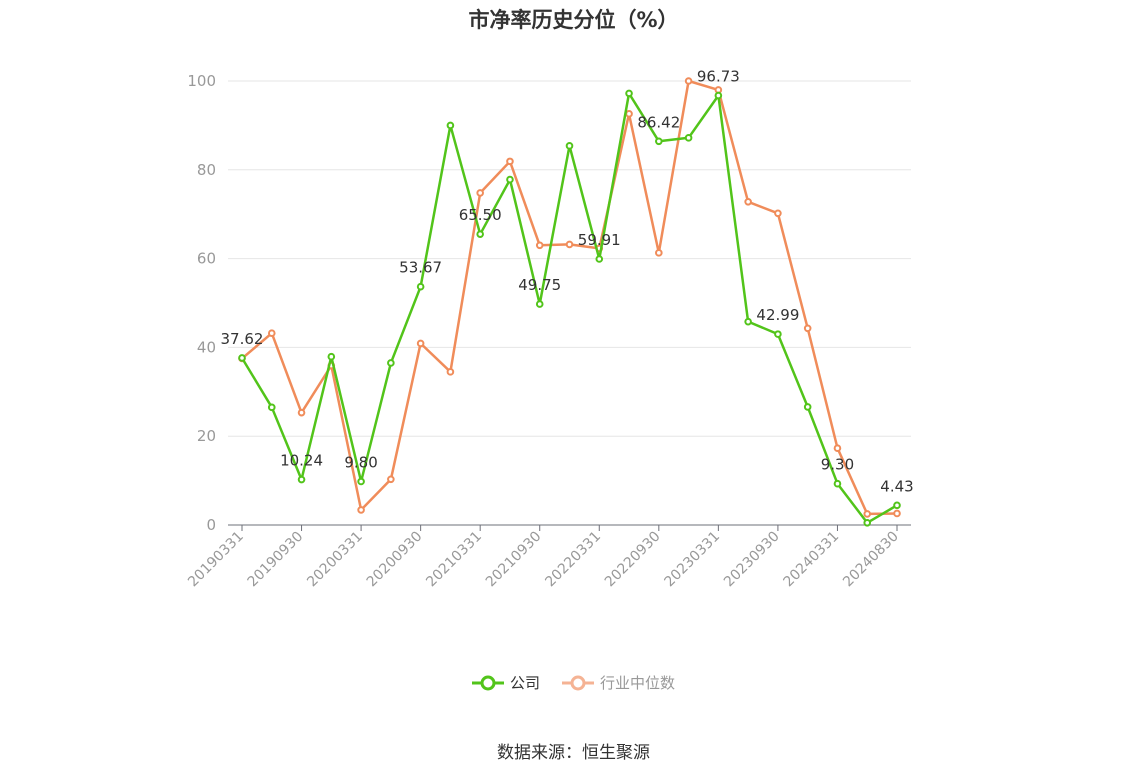 This screenshot has height=776, width=1147. I want to click on x-tick-label: 20240331, so click(812, 560).